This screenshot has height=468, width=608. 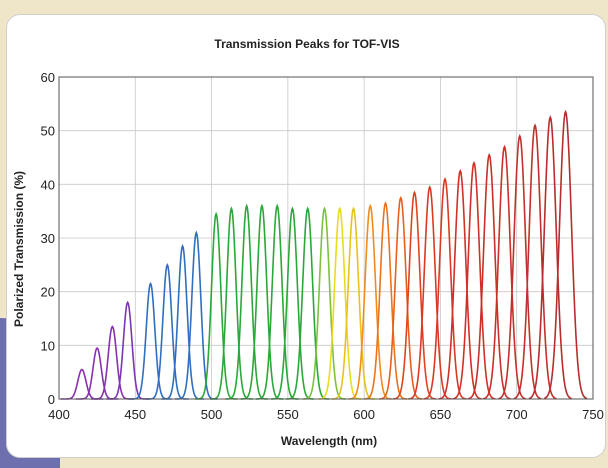 What do you see at coordinates (364, 414) in the screenshot?
I see `x-tick-label: 600` at bounding box center [364, 414].